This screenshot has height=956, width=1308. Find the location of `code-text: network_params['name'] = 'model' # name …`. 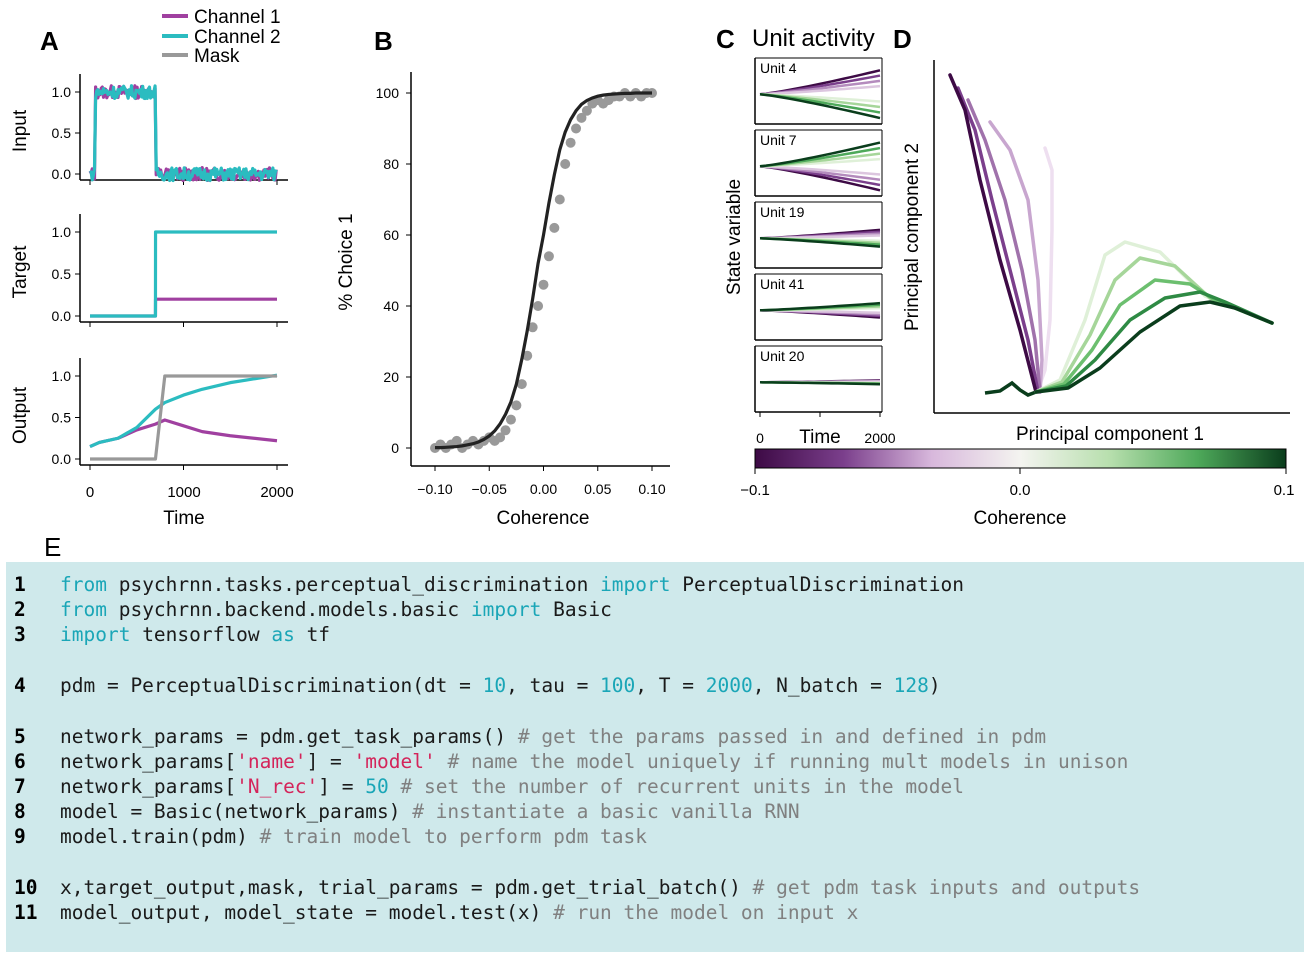

code-text: network_params['name'] = 'model' # name … is located at coordinates (594, 761).